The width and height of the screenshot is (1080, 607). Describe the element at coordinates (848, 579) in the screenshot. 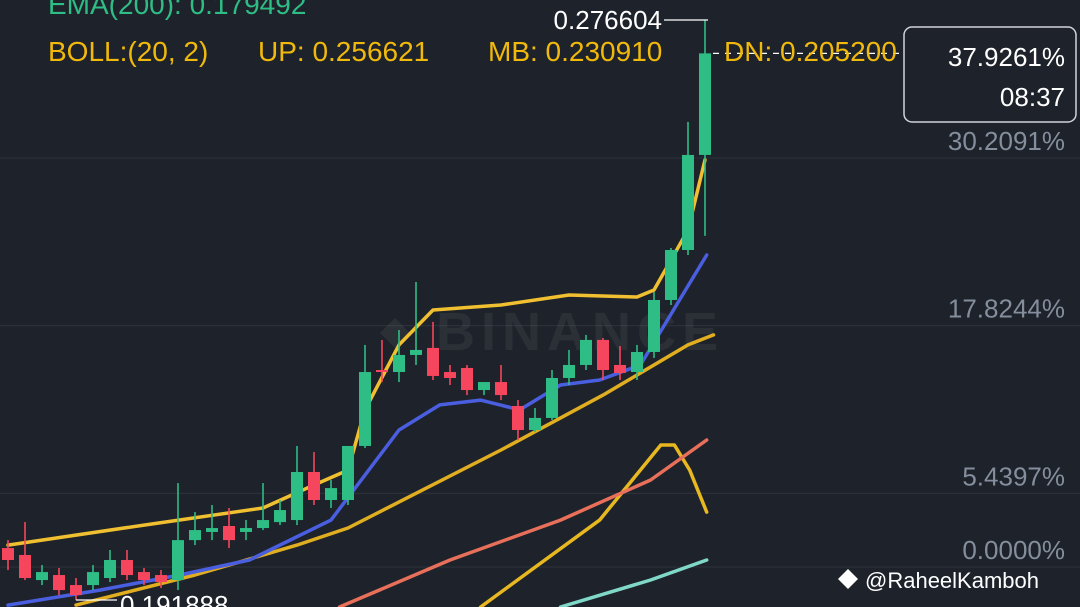

I see `credit-icon` at that location.